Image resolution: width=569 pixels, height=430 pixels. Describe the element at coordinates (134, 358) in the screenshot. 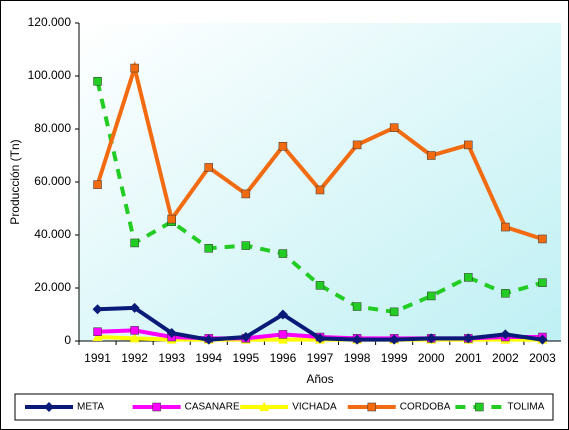

I see `x-tick-label: 1992` at that location.